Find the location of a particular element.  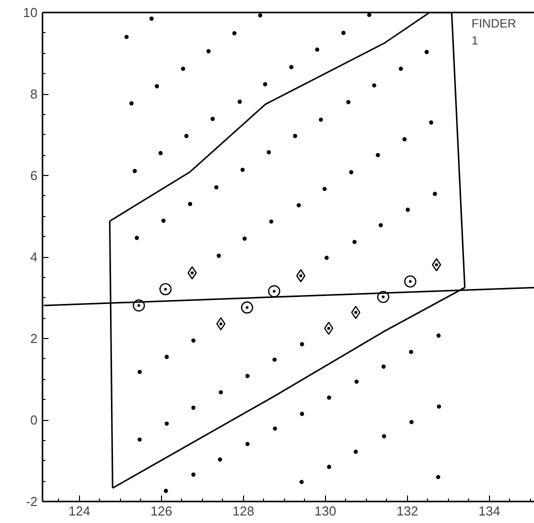

annotation: FINDER 1 is located at coordinates (494, 32).